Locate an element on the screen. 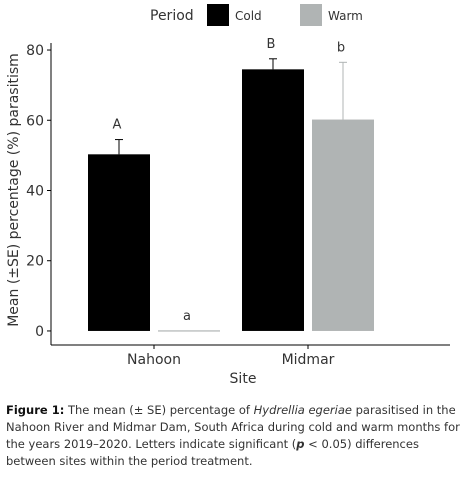 This screenshot has height=481, width=471. y-tick-label: 0 is located at coordinates (39, 332).